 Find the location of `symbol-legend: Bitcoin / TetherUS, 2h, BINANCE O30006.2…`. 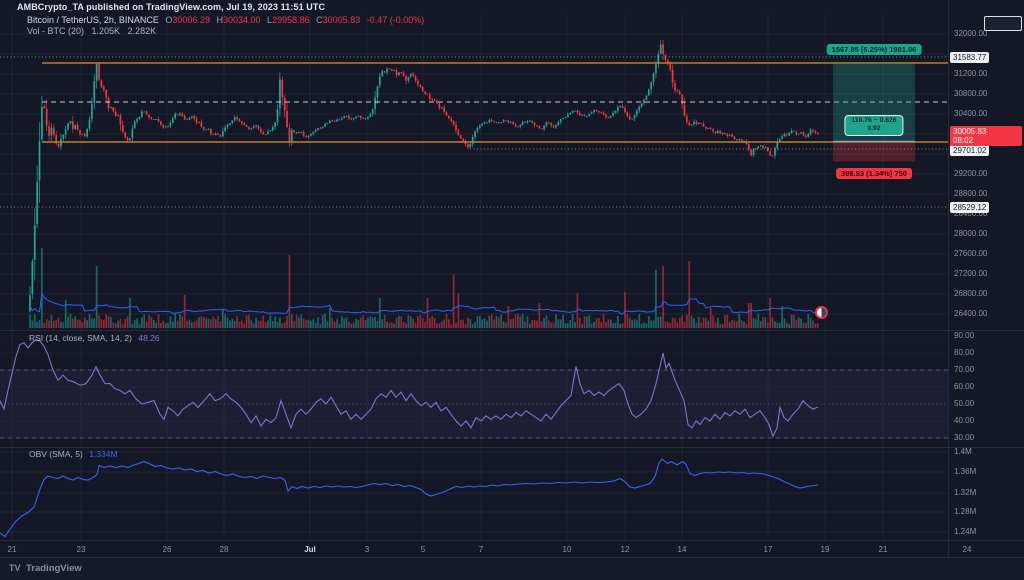

symbol-legend: Bitcoin / TetherUS, 2h, BINANCE O30006.2… is located at coordinates (225, 20).